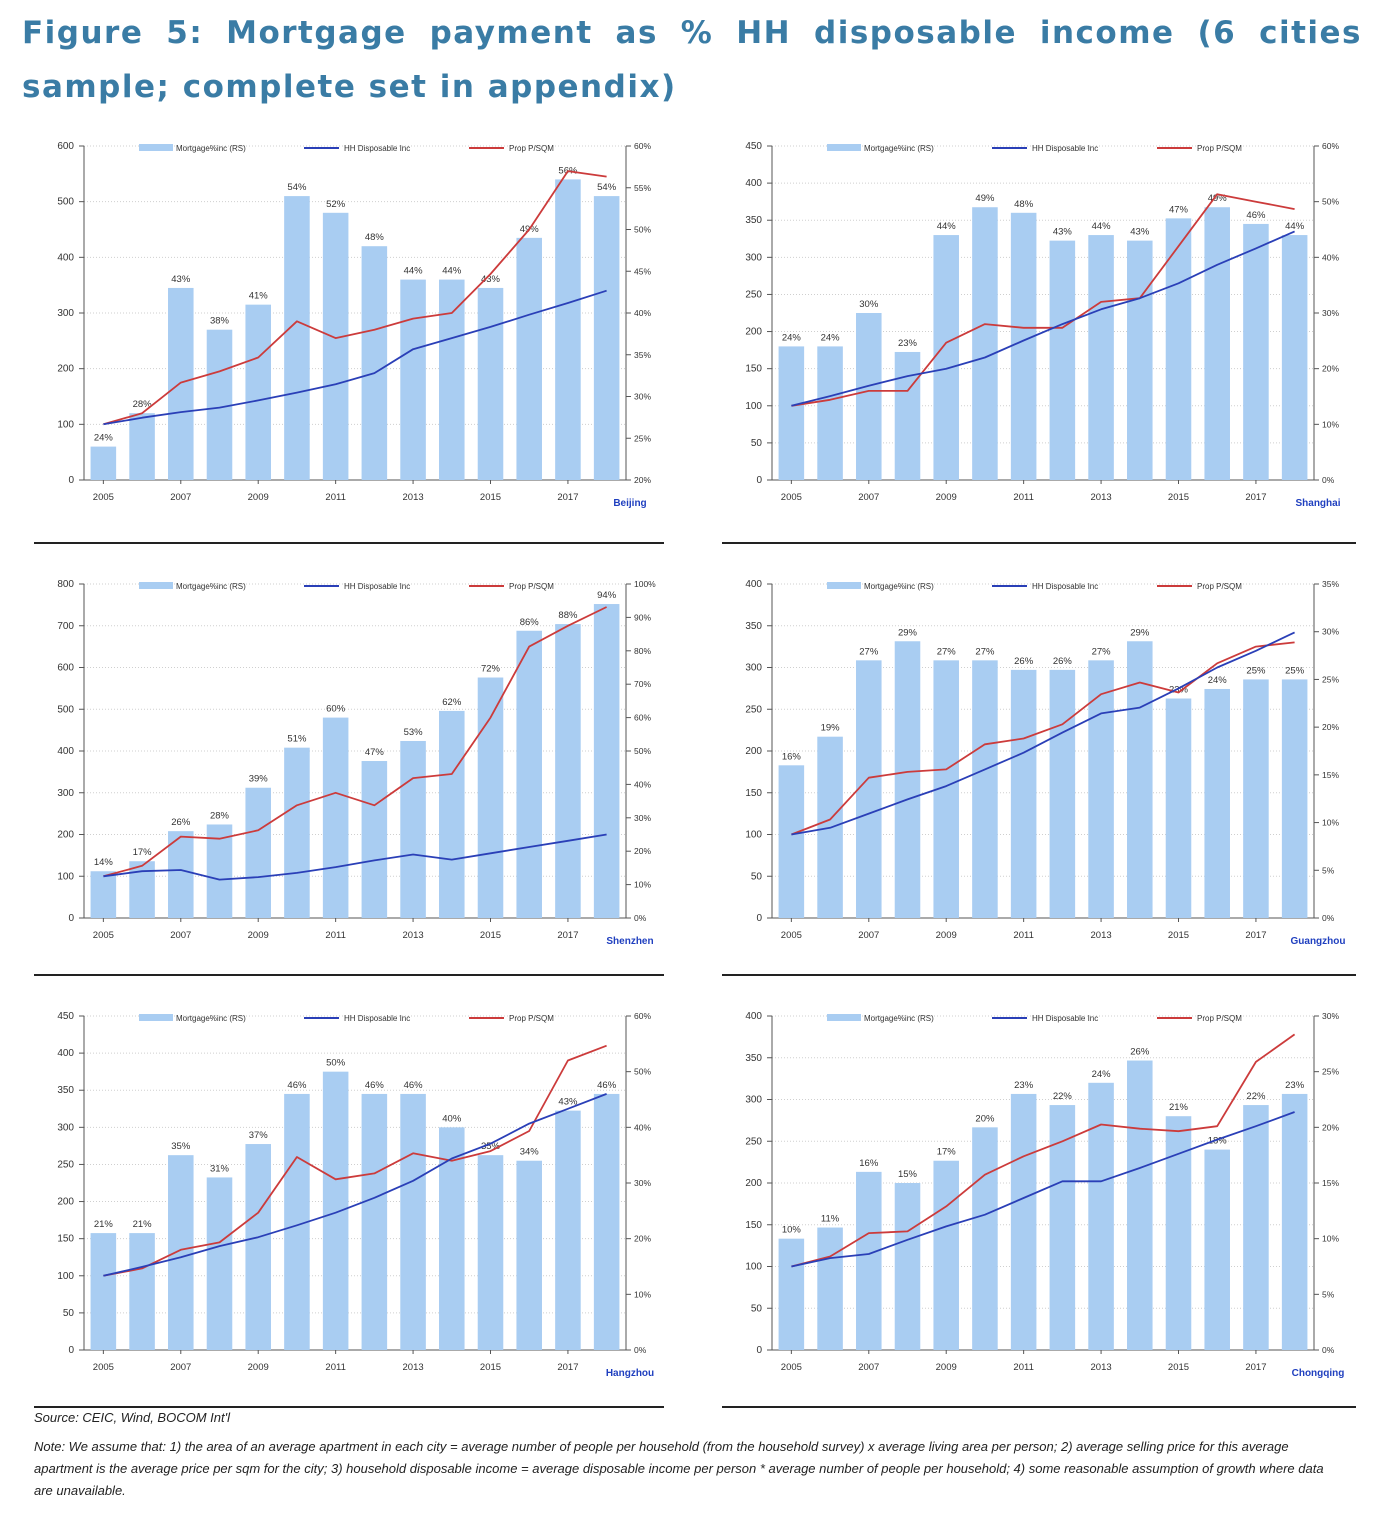  I want to click on left-tick-label: 700, so click(65, 626).